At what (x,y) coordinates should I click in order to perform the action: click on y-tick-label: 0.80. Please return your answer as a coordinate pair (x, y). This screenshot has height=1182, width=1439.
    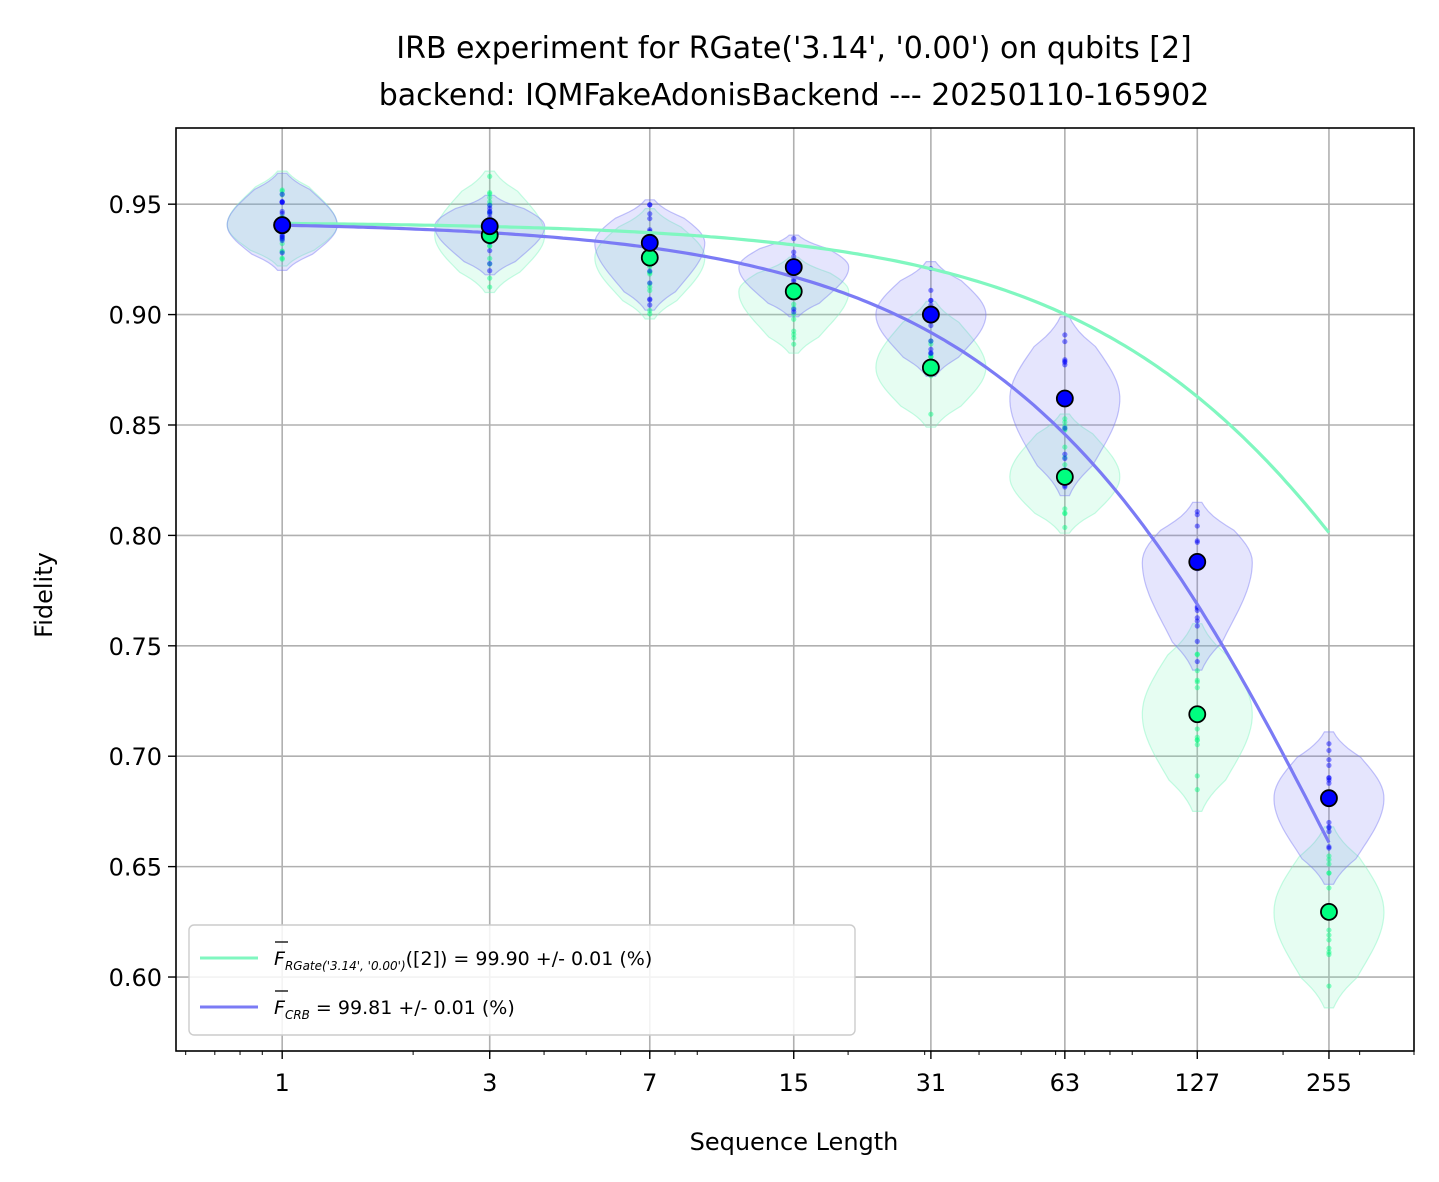
    Looking at the image, I should click on (135, 536).